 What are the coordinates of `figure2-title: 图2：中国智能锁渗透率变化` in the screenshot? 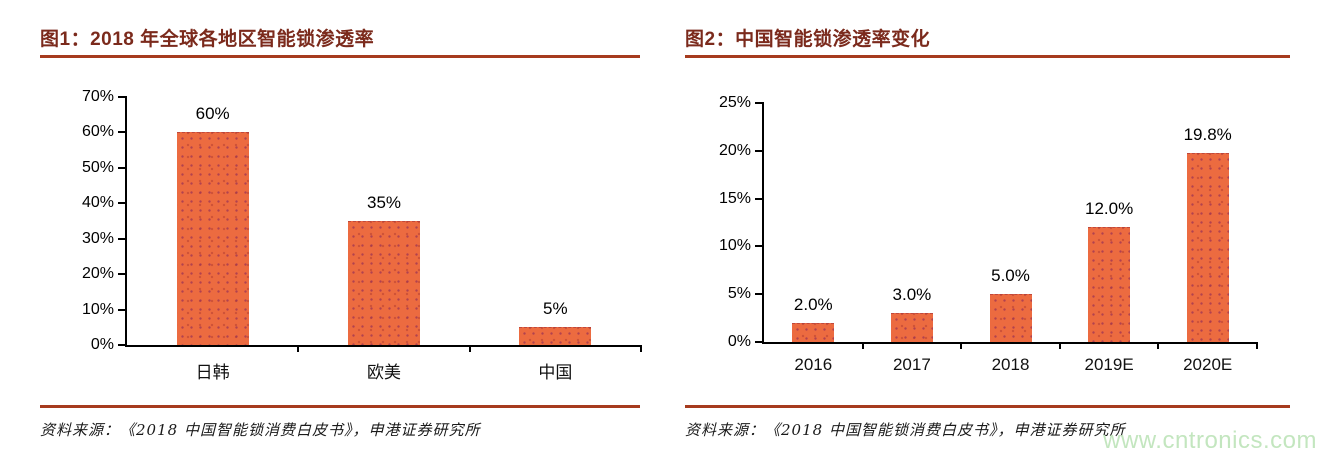 It's located at (808, 39).